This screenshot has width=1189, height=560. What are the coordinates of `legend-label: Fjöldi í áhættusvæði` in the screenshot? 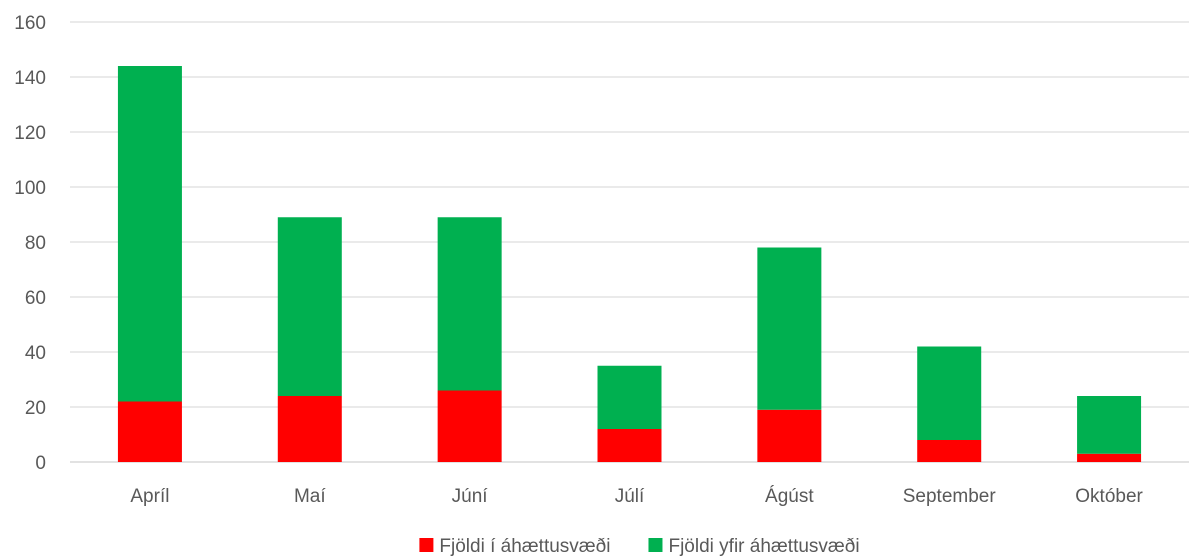 It's located at (524, 546).